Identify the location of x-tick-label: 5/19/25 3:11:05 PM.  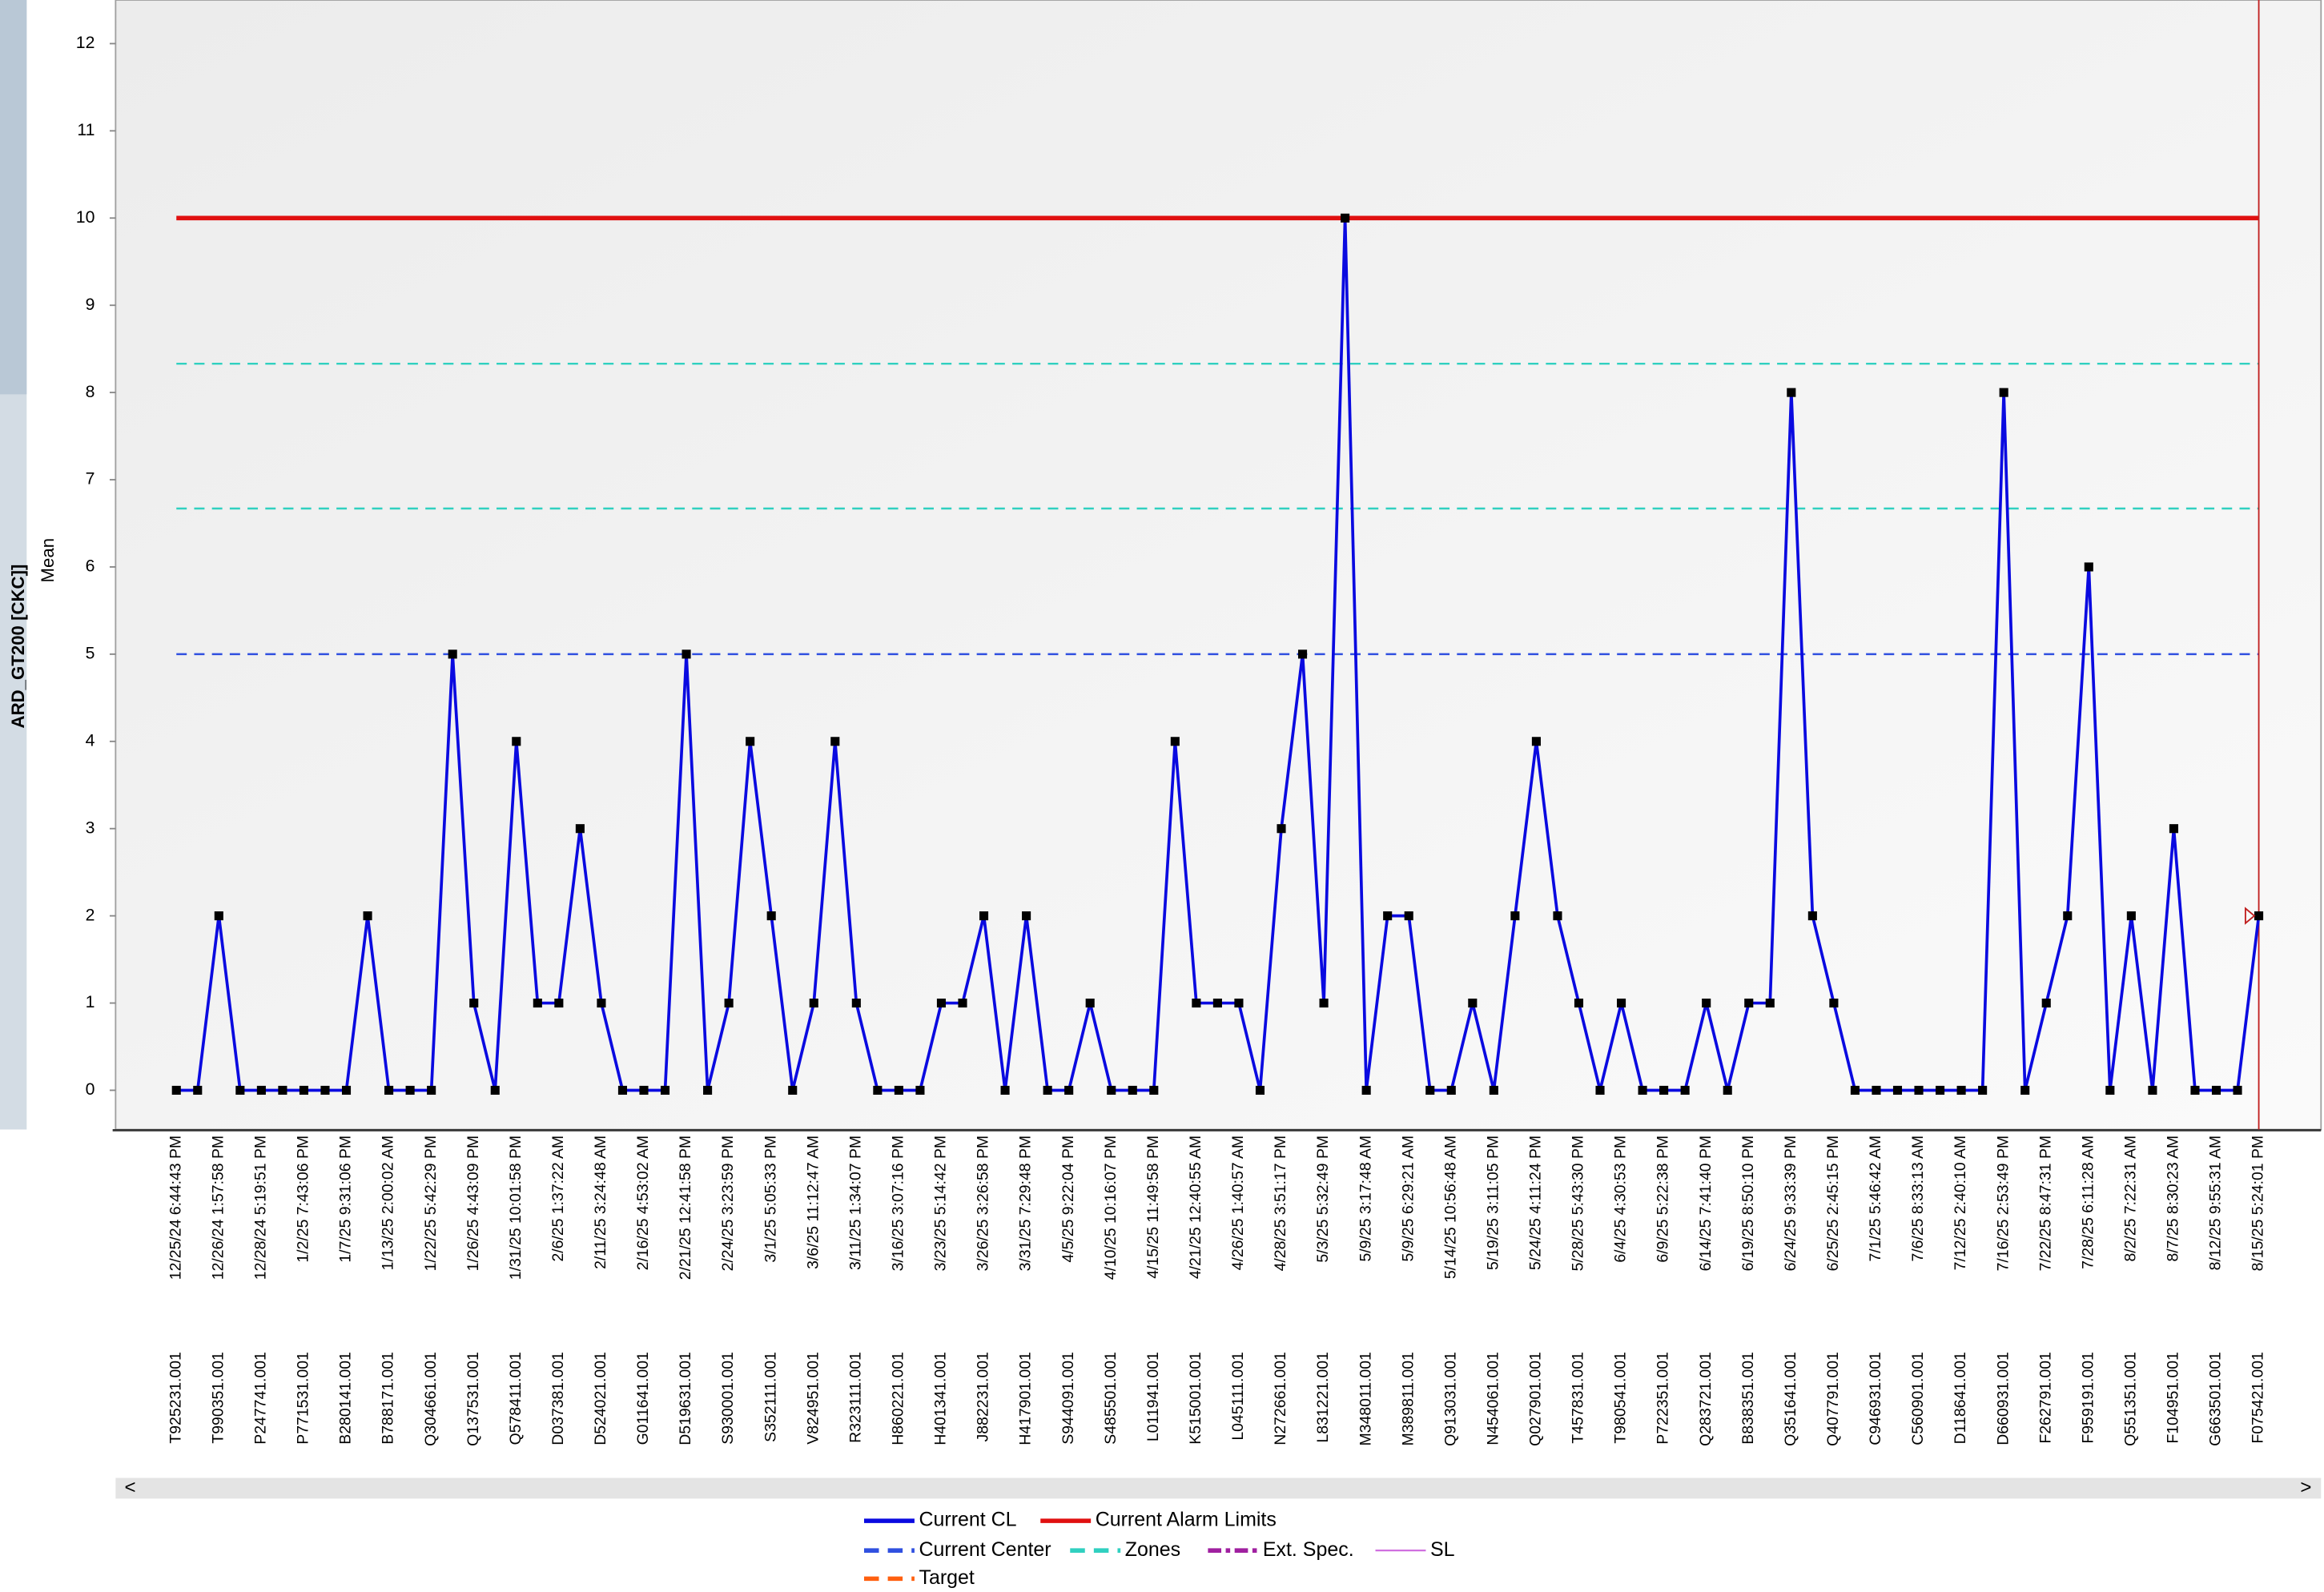
(1493, 1203).